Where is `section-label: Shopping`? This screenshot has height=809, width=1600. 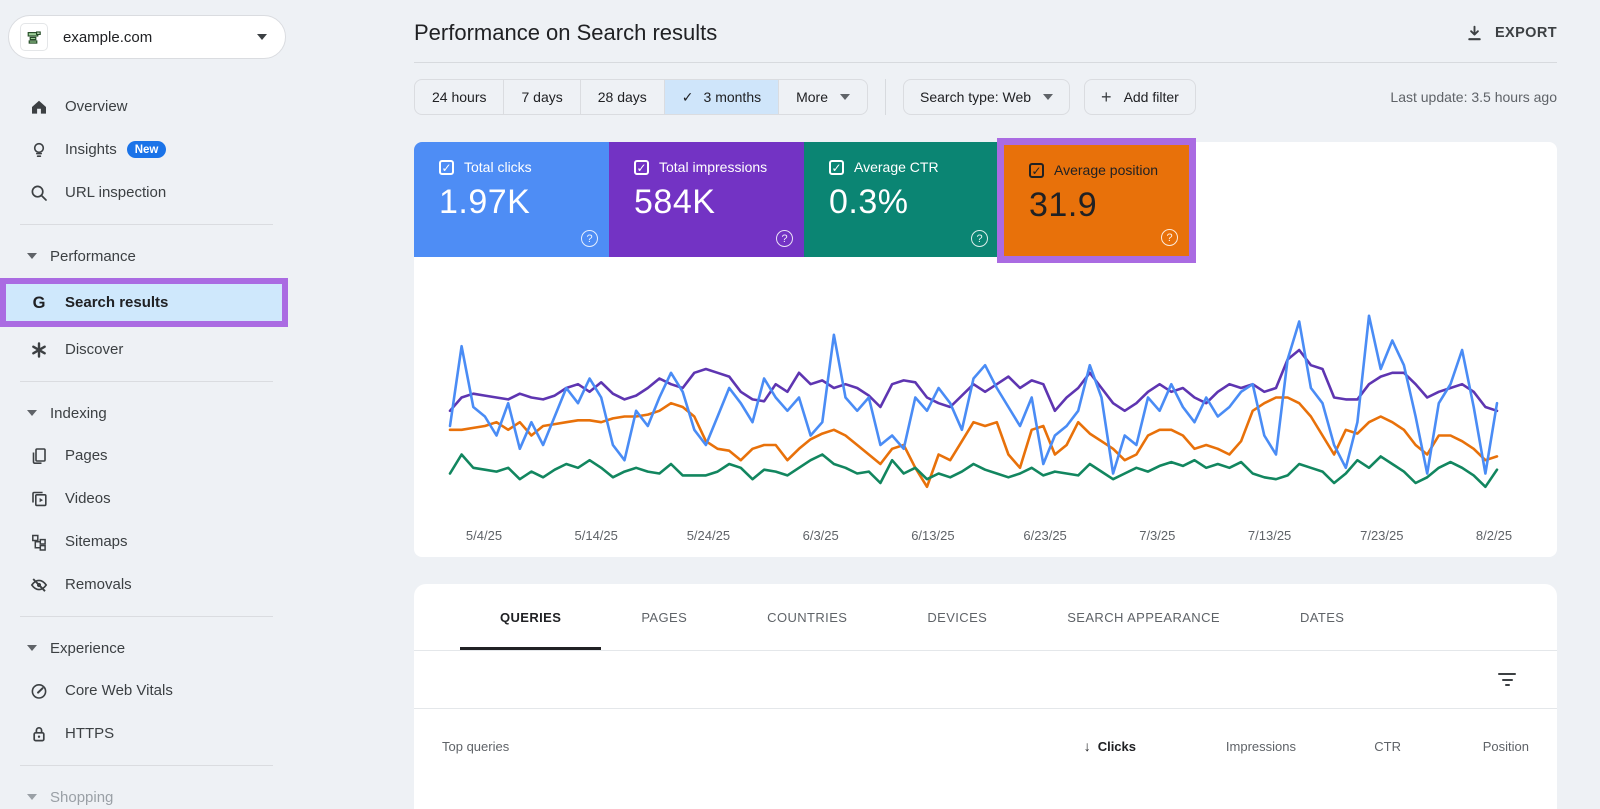
section-label: Shopping is located at coordinates (82, 797).